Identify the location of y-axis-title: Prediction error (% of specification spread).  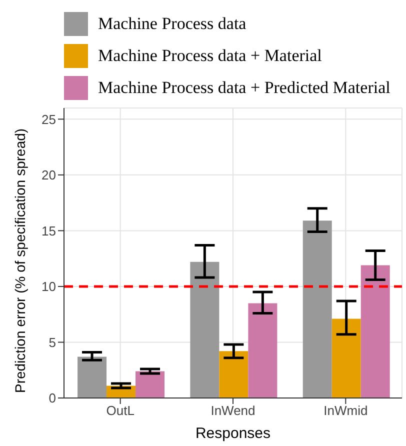
(20, 260).